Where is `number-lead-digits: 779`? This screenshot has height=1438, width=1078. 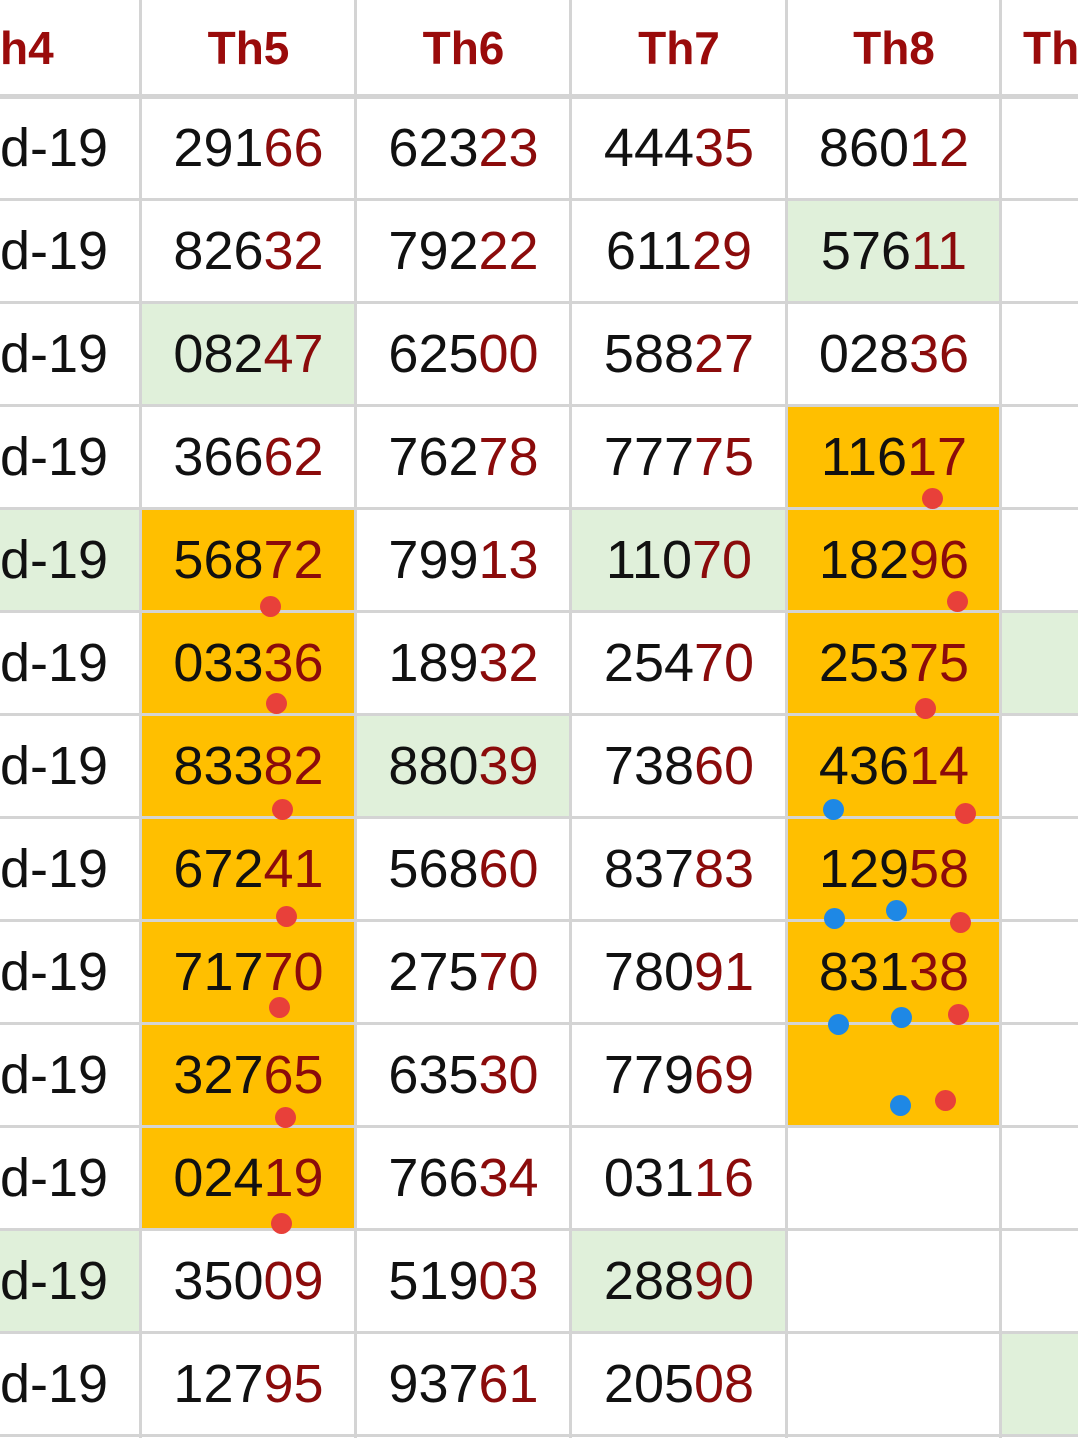 number-lead-digits: 779 is located at coordinates (649, 1075).